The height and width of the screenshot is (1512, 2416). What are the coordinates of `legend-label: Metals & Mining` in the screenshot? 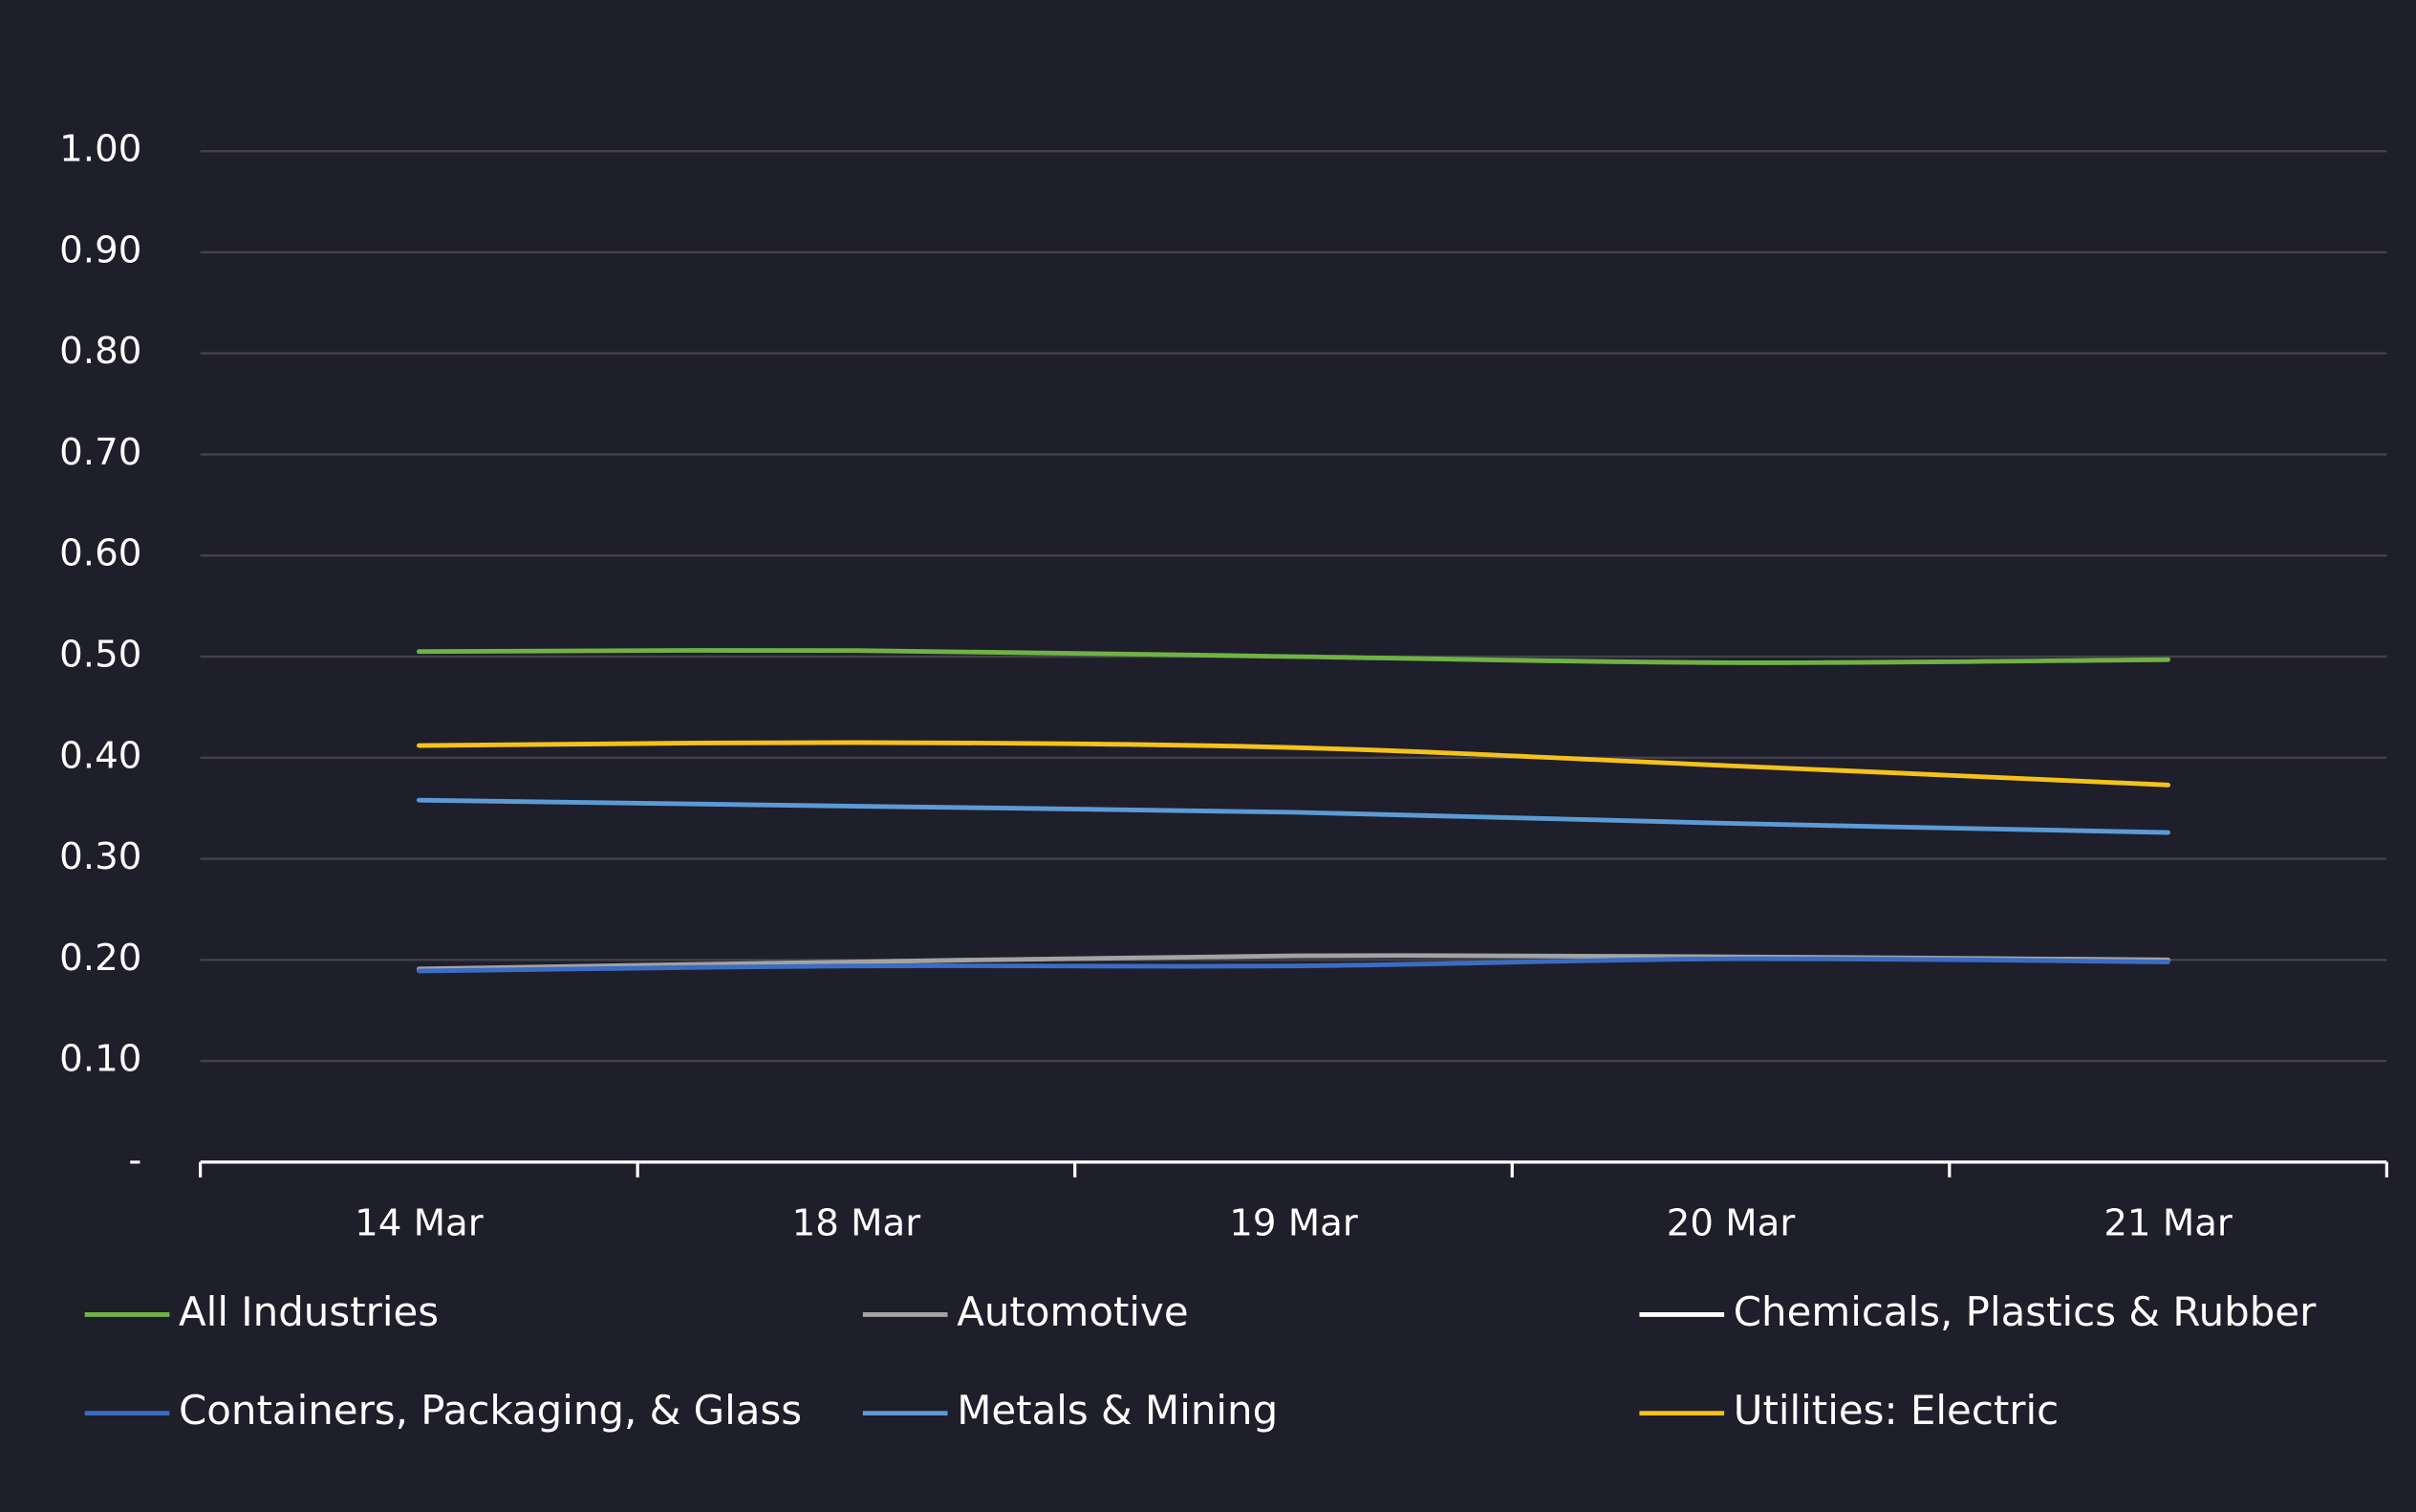 It's located at (1117, 1410).